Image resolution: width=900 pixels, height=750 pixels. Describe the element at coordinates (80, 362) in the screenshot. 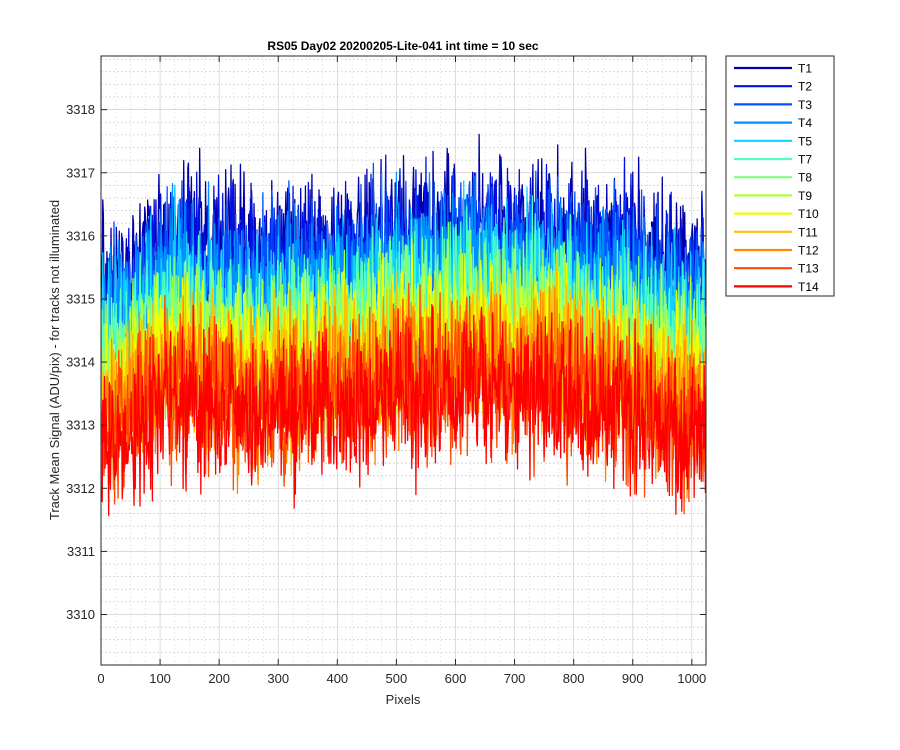

I see `y-tick-label: 3314` at that location.